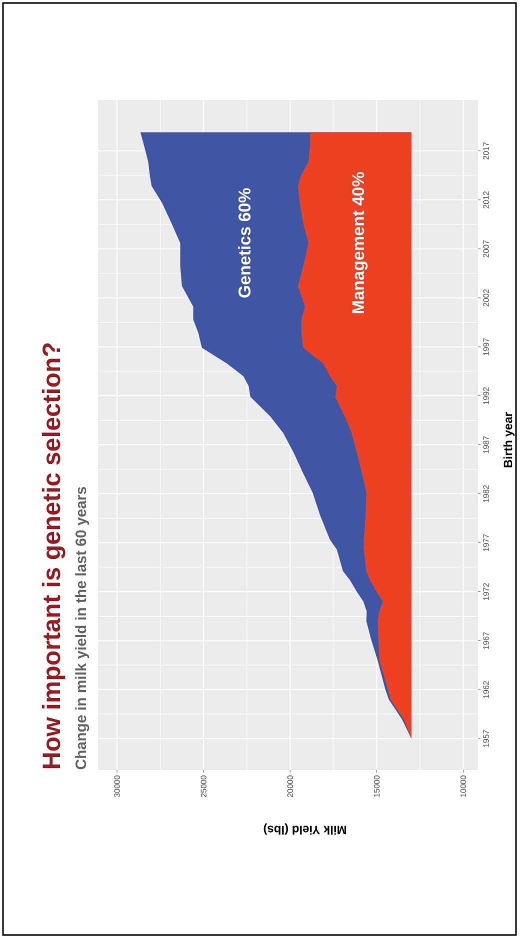  I want to click on y-tick-label: 1992, so click(486, 395).